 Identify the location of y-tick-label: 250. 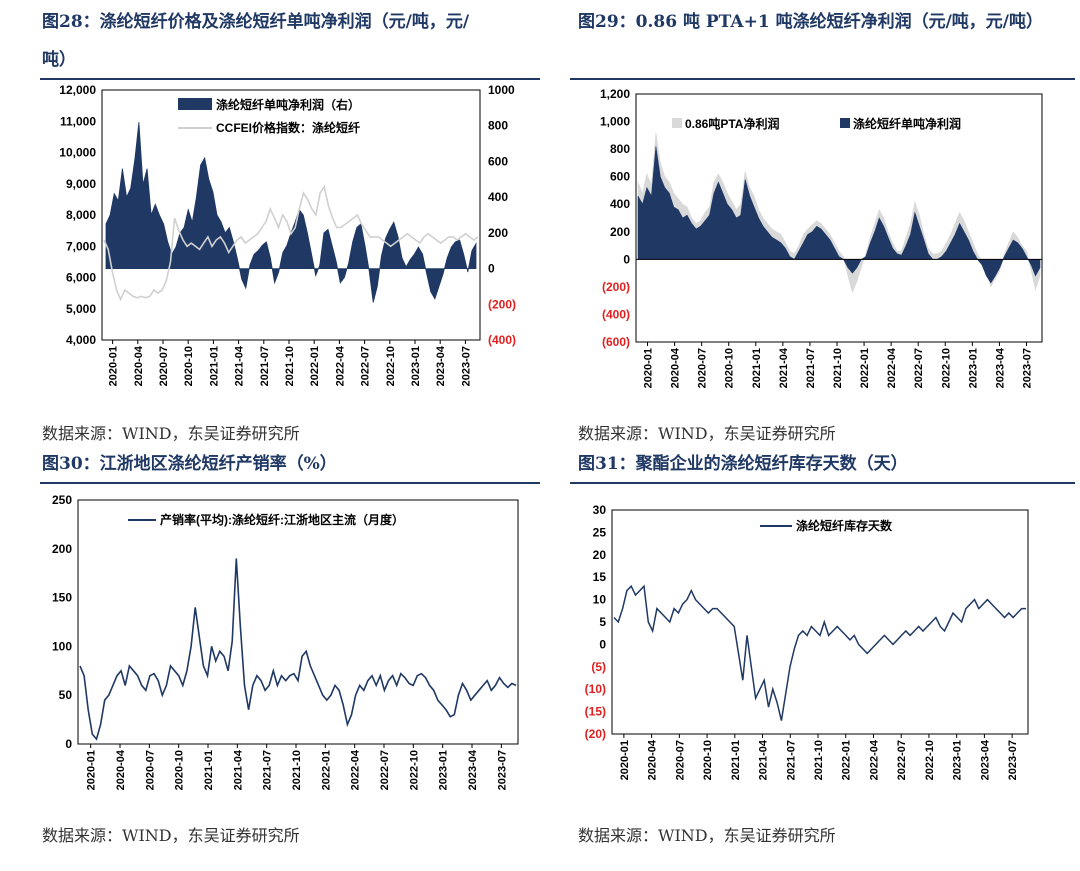
(62, 500).